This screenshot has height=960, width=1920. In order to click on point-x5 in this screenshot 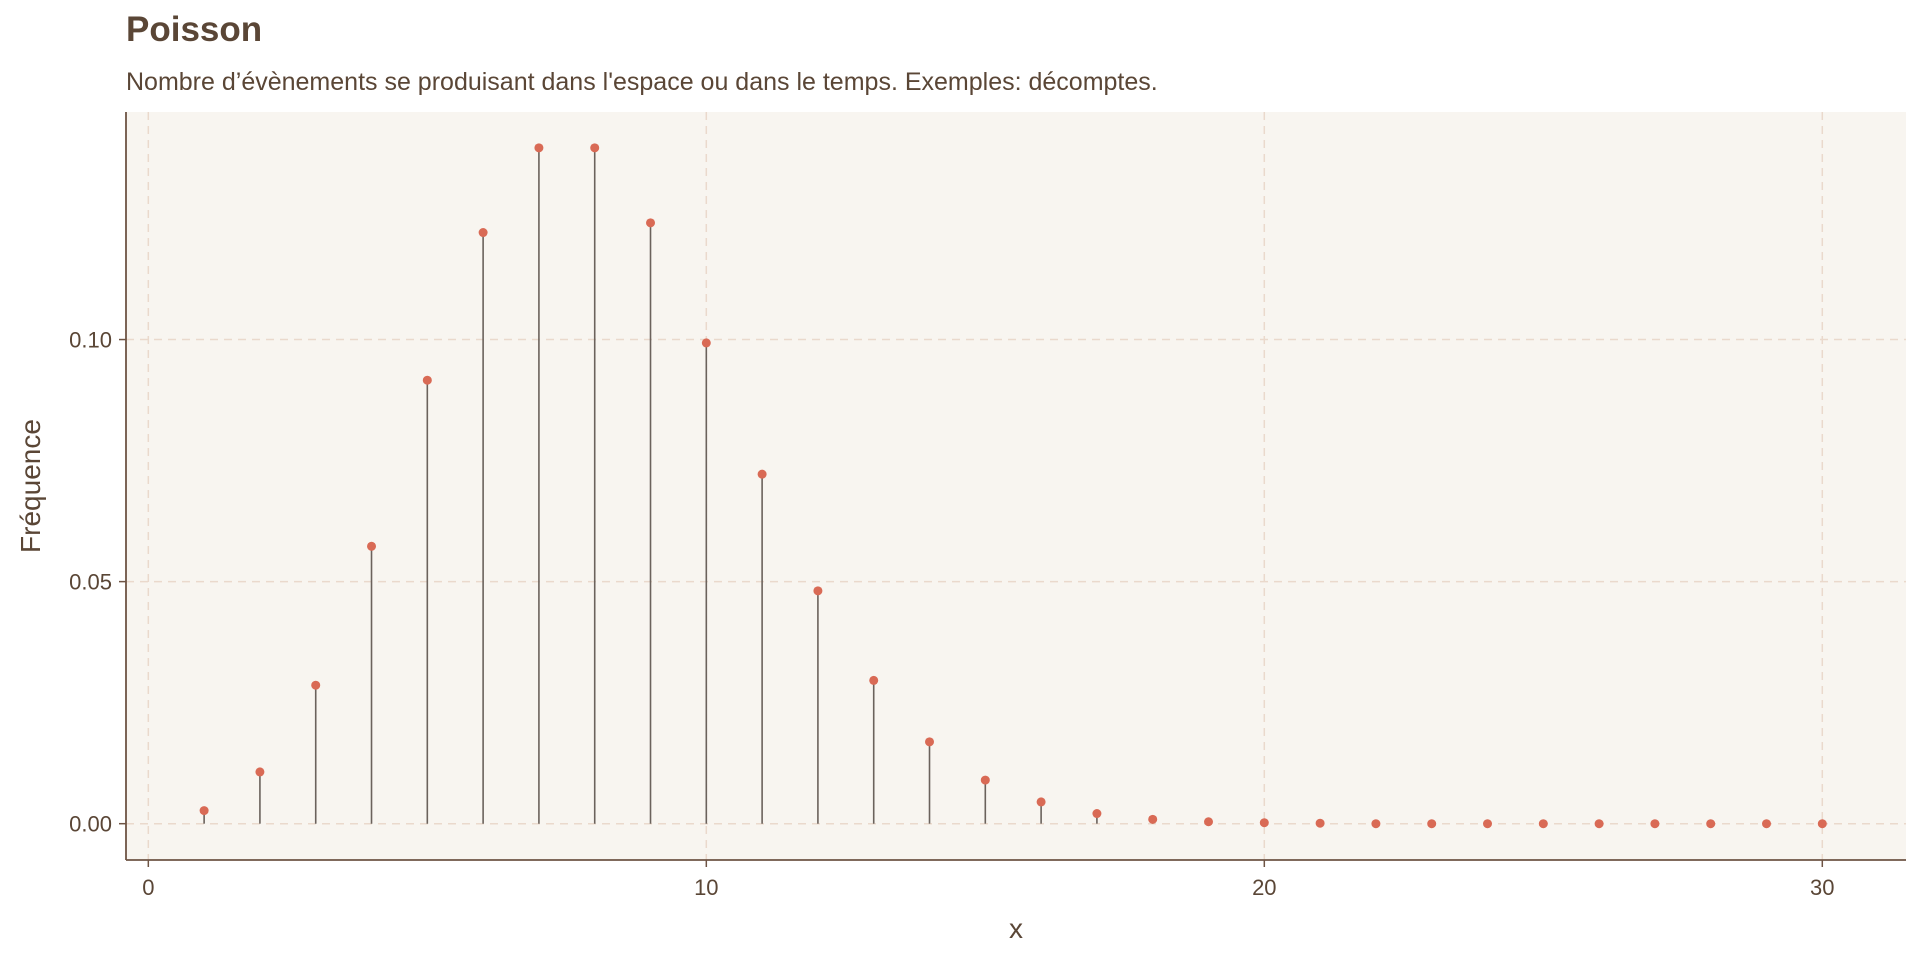, I will do `click(427, 380)`.